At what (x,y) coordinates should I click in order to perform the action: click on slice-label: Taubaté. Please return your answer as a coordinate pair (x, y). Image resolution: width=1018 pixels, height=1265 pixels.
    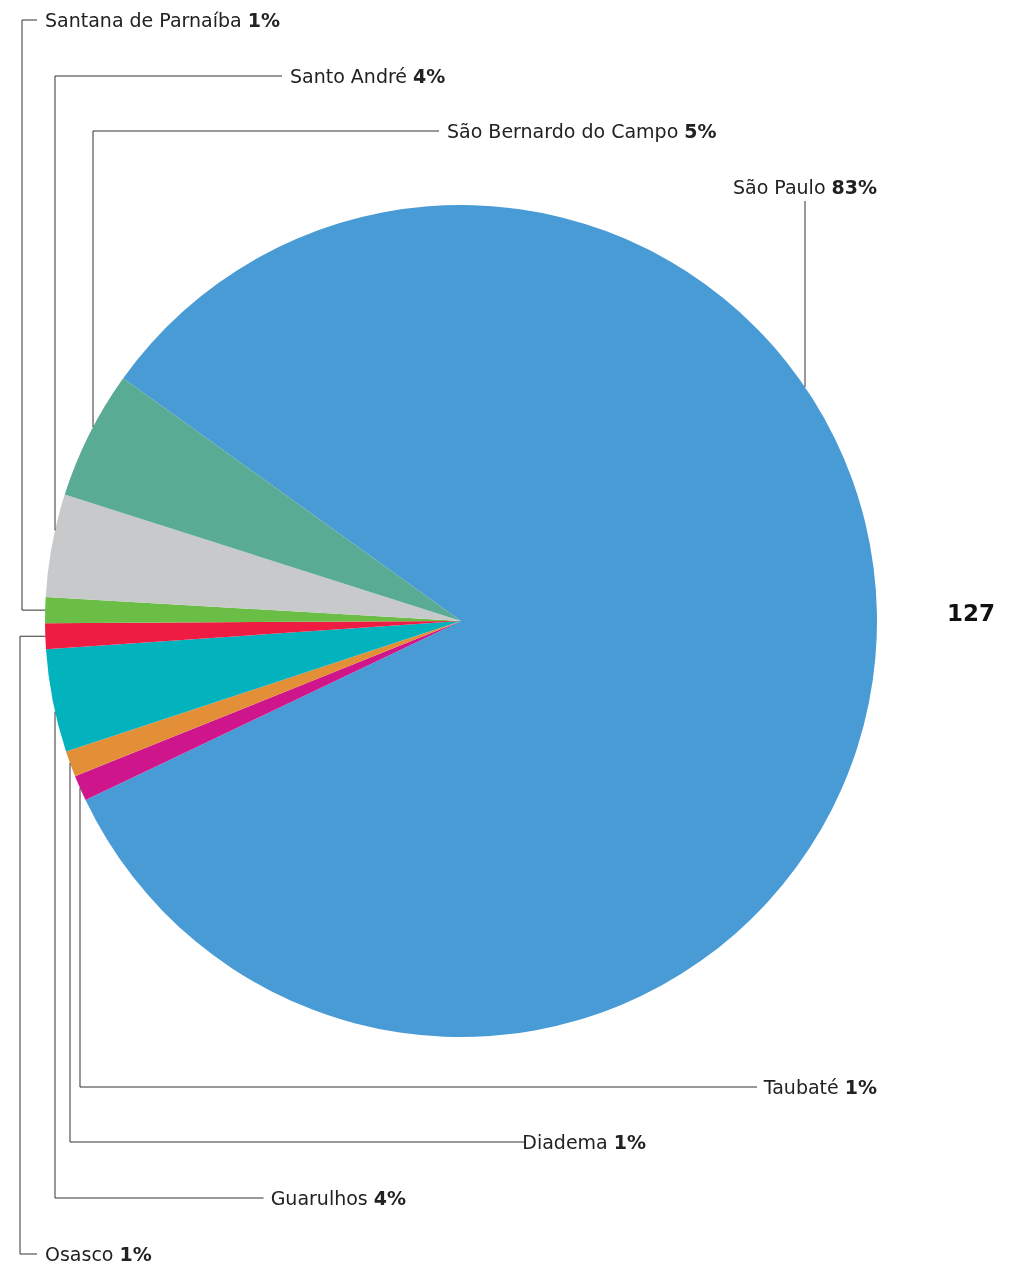
    Looking at the image, I should click on (800, 1087).